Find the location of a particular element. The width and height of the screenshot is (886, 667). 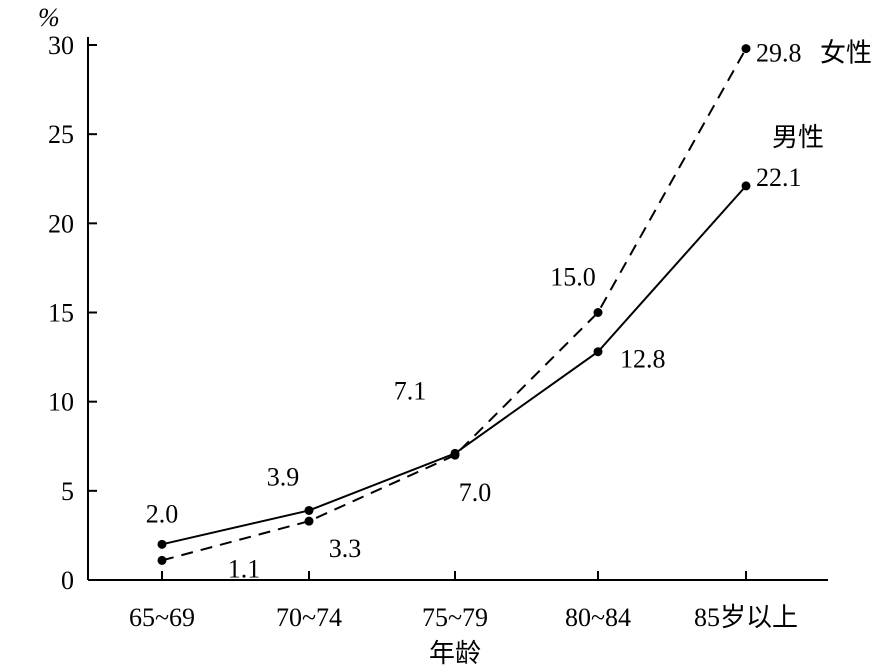

data-label: 22.1 is located at coordinates (779, 177).